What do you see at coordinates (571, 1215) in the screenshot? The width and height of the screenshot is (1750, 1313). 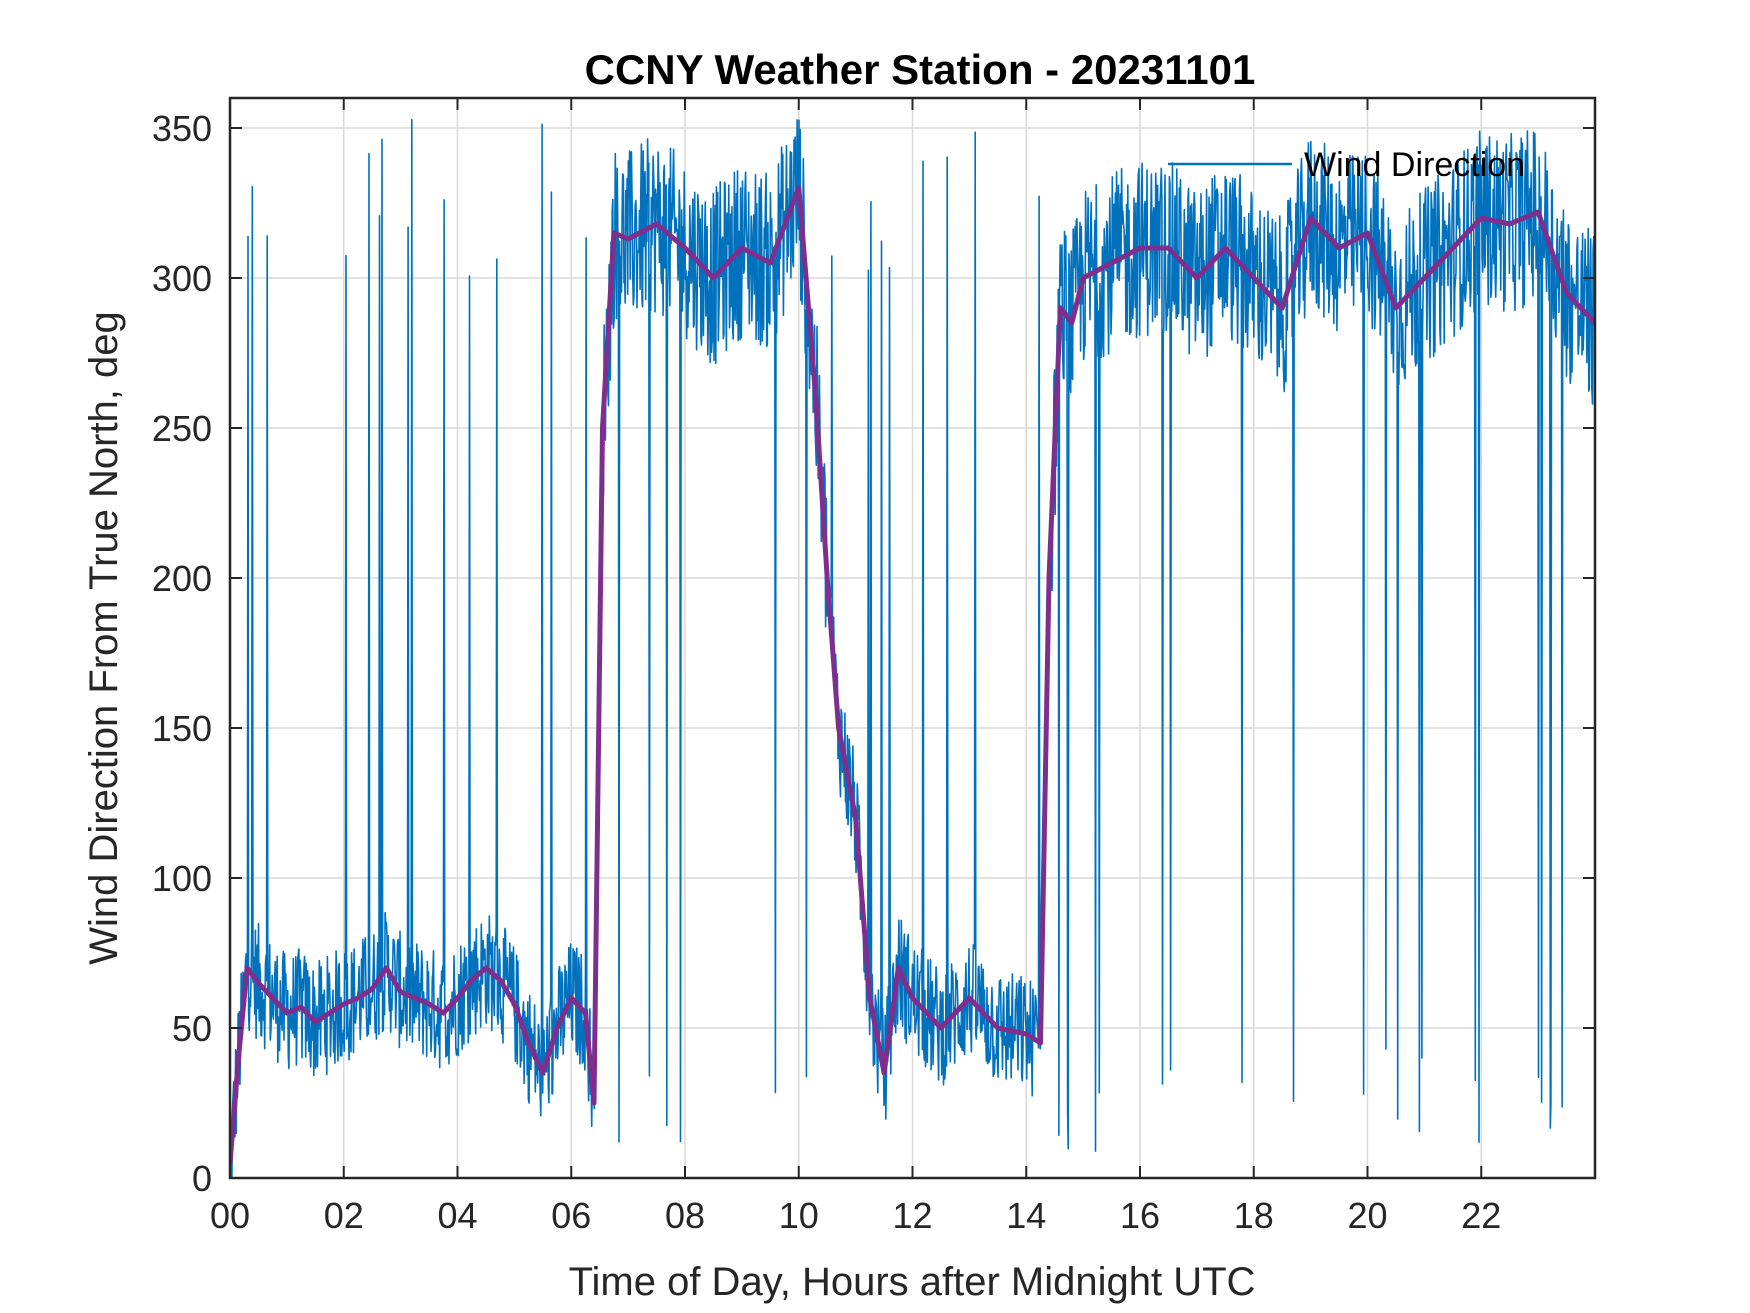 I see `x-tick-label: 06` at bounding box center [571, 1215].